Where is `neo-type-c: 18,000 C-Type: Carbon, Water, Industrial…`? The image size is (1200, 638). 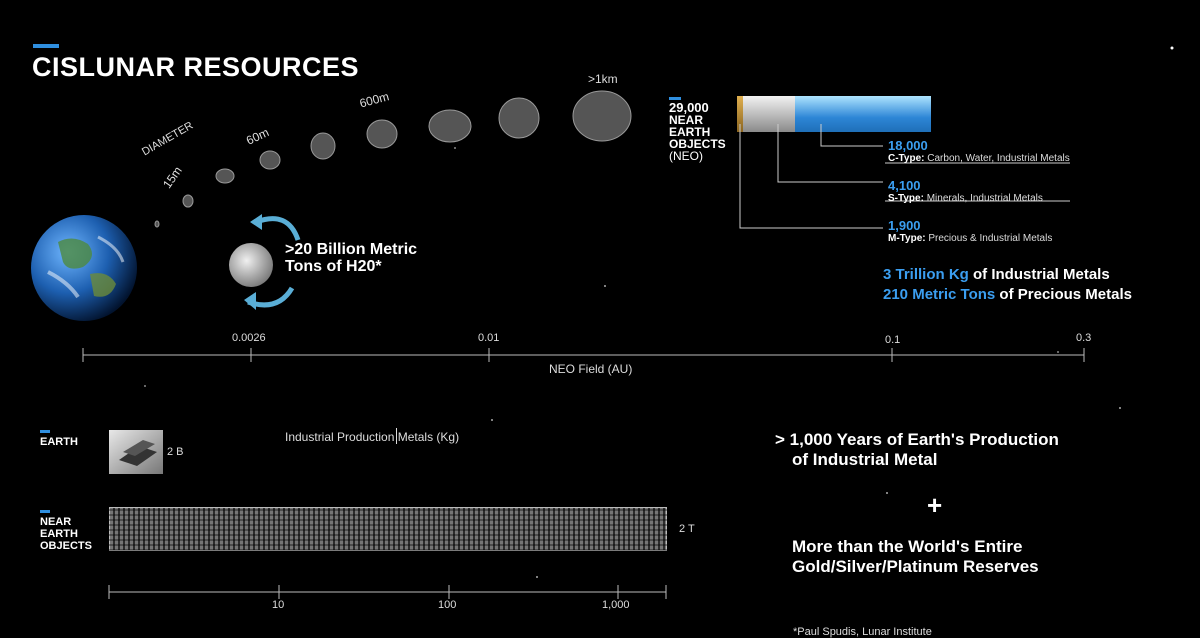
neo-type-c: 18,000 C-Type: Carbon, Water, Industrial… is located at coordinates (979, 151).